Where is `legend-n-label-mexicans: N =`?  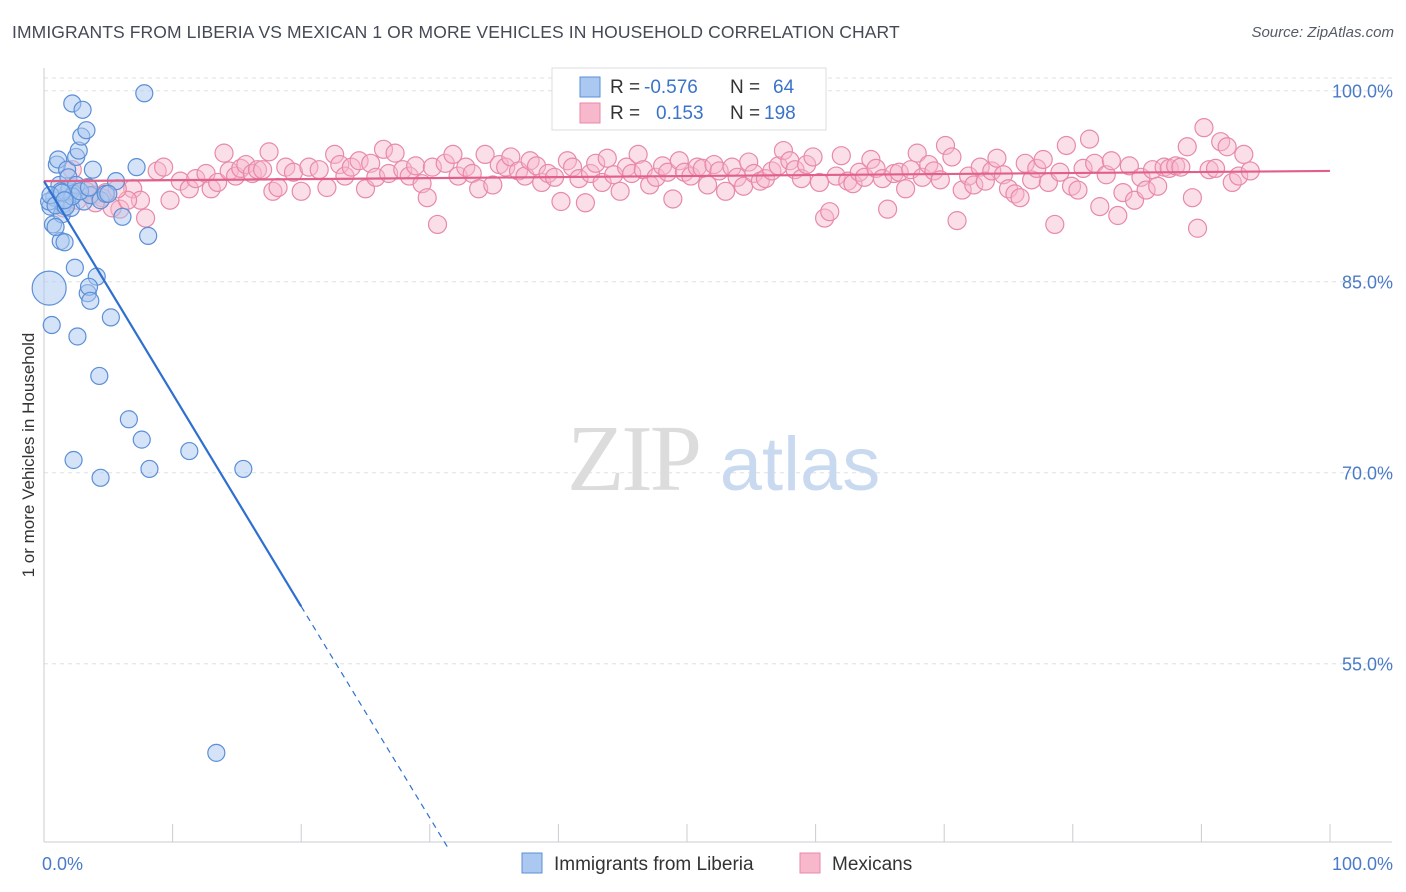 legend-n-label-mexicans: N = is located at coordinates (745, 113).